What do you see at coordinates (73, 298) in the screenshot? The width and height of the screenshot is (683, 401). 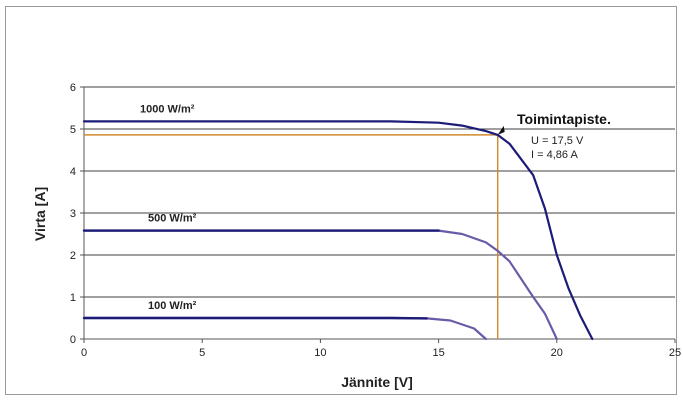 I see `y-tick-label-1: 1` at bounding box center [73, 298].